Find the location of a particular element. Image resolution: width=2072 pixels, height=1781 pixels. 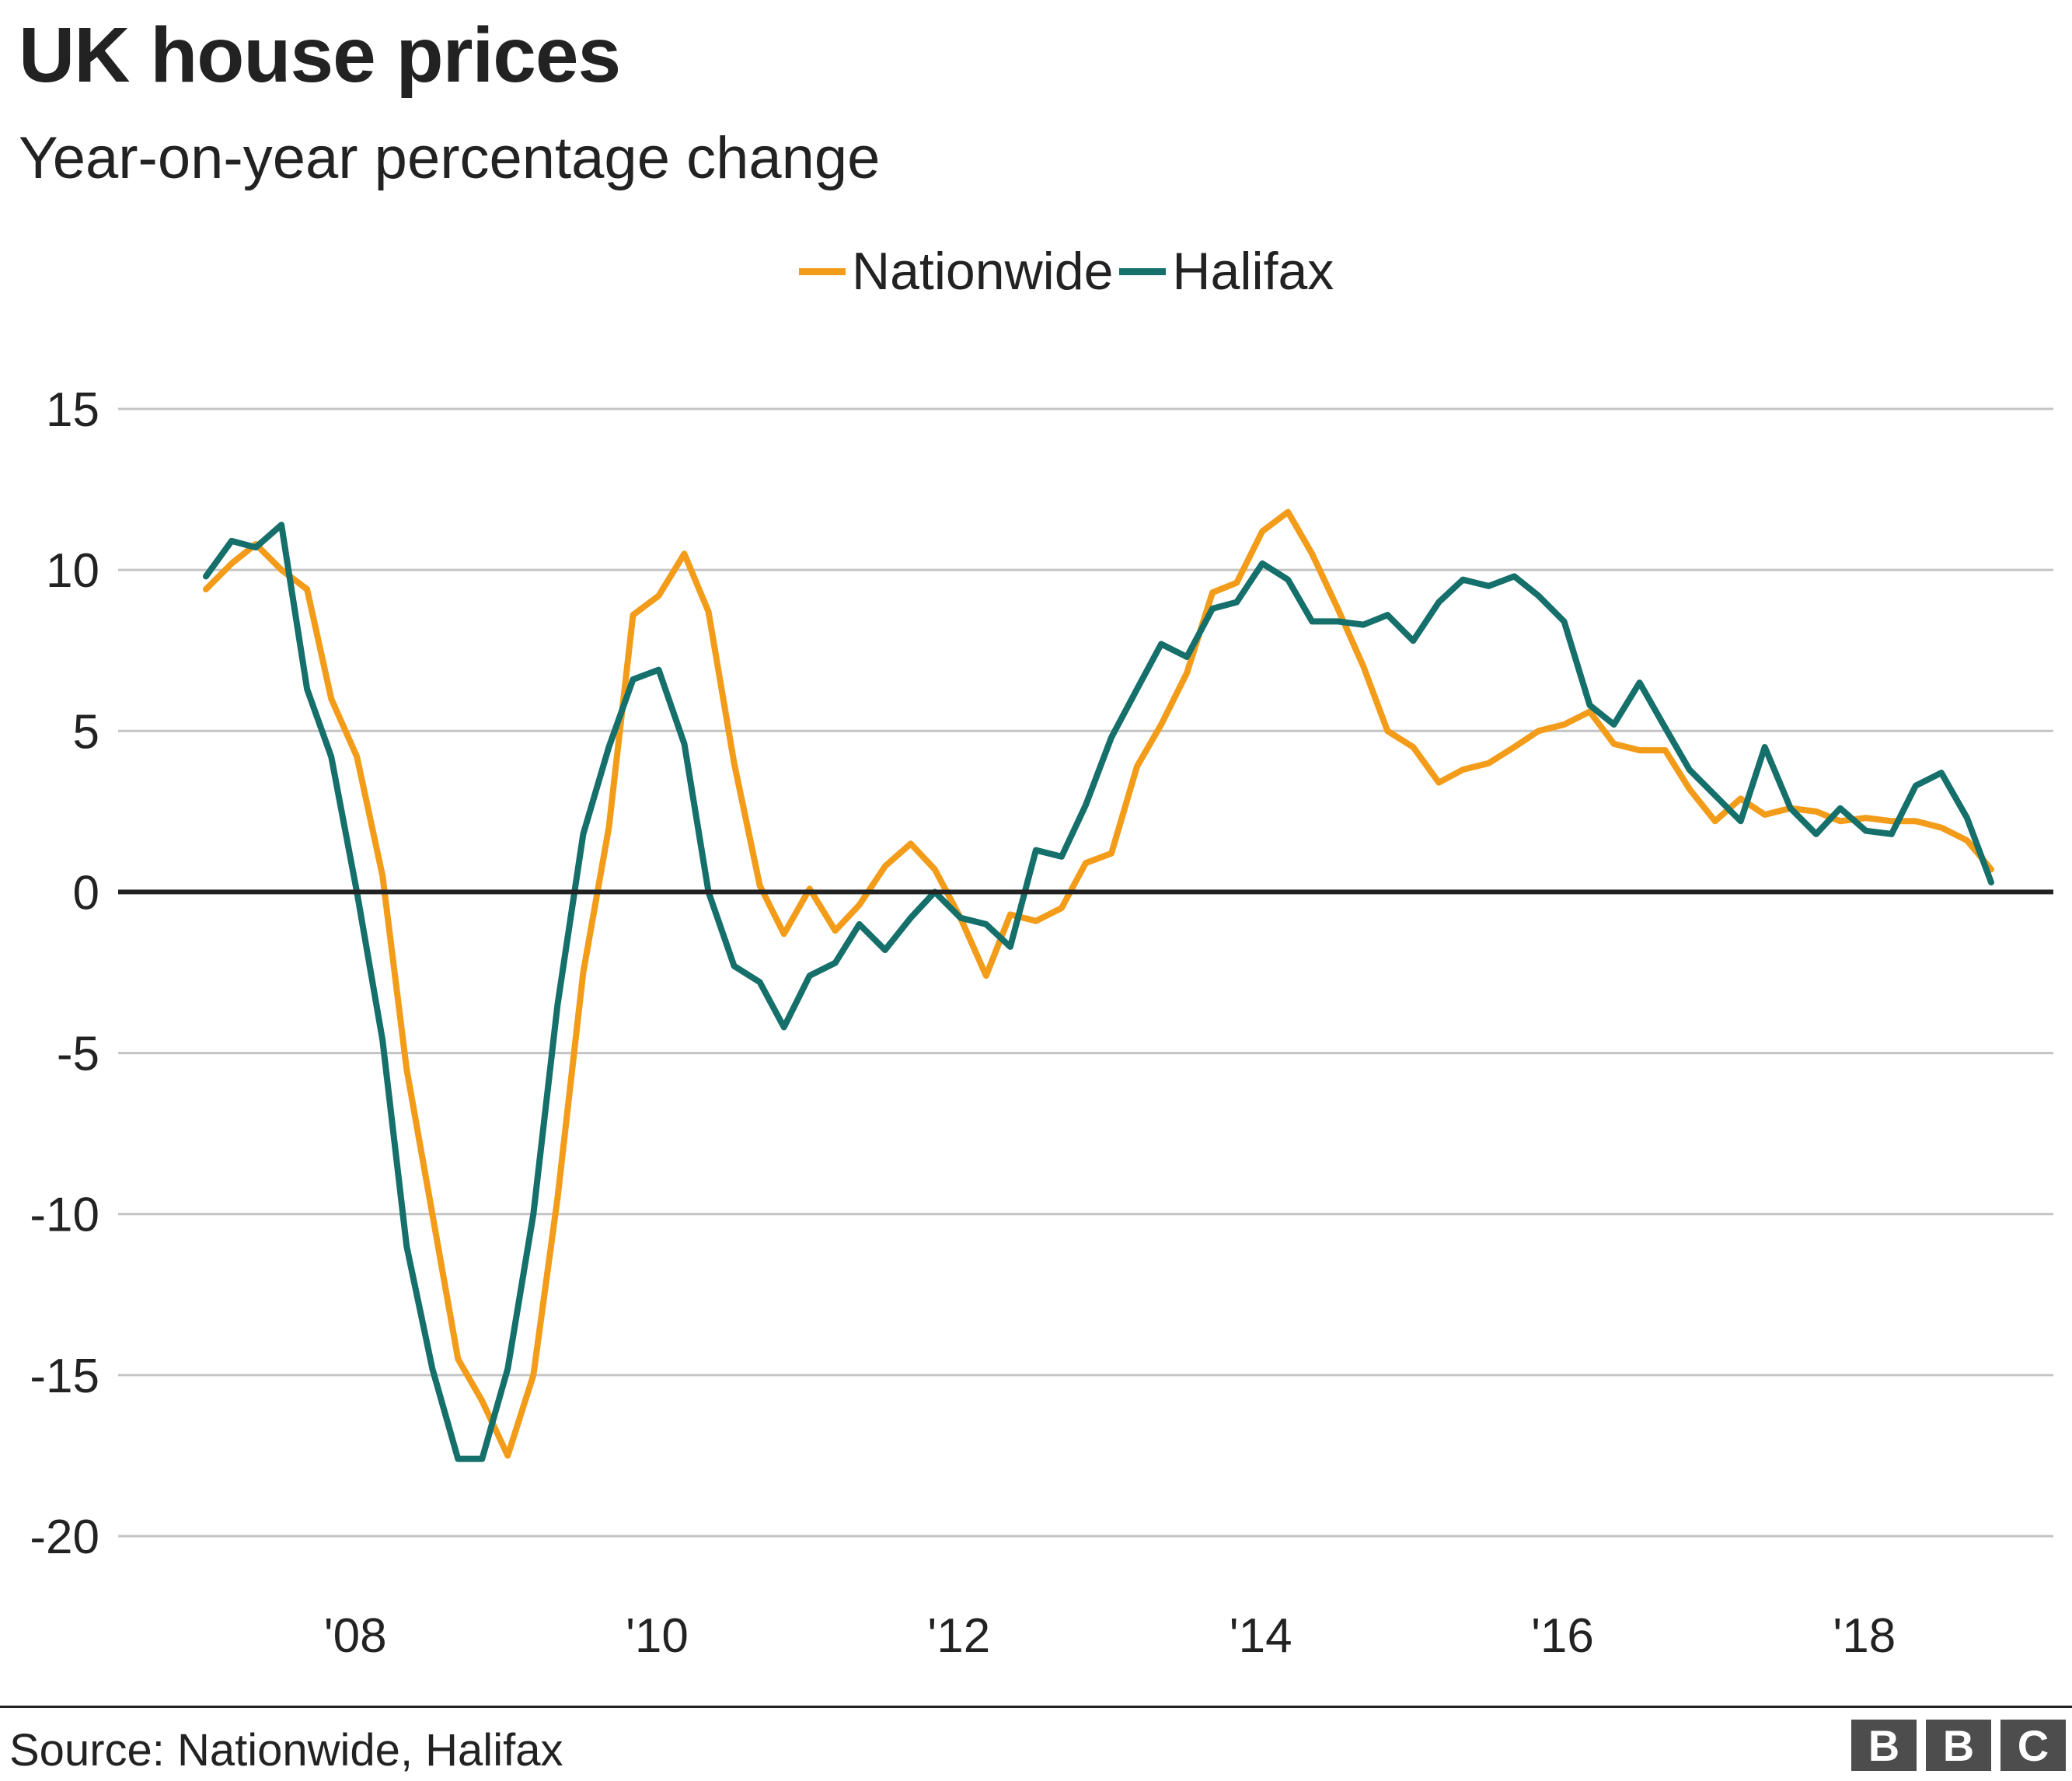

x-tick-label: '14 is located at coordinates (1261, 1636).